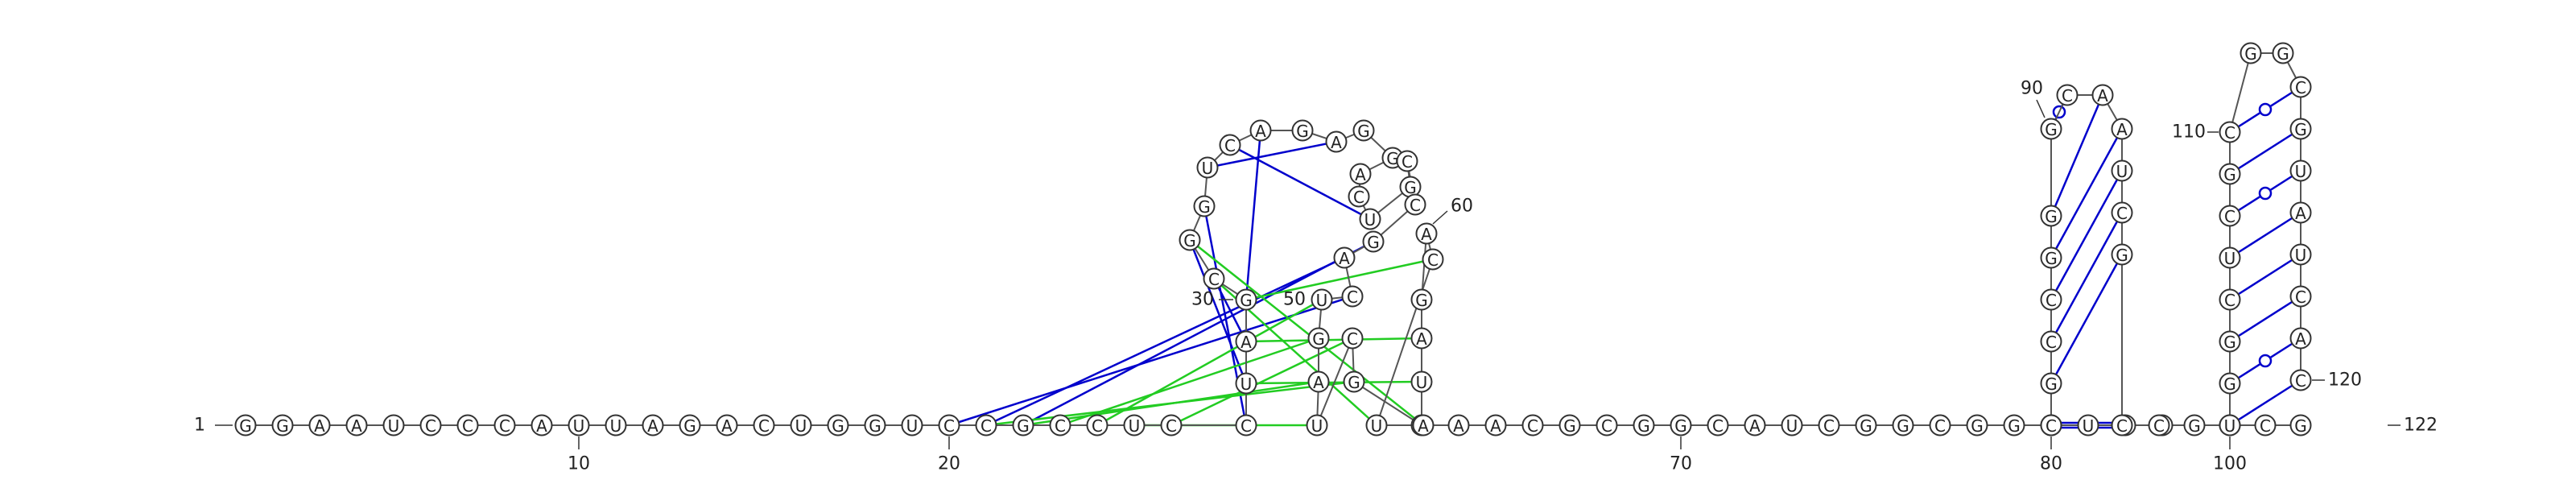 This screenshot has height=480, width=2576. What do you see at coordinates (2230, 464) in the screenshot?
I see `position-label: 100` at bounding box center [2230, 464].